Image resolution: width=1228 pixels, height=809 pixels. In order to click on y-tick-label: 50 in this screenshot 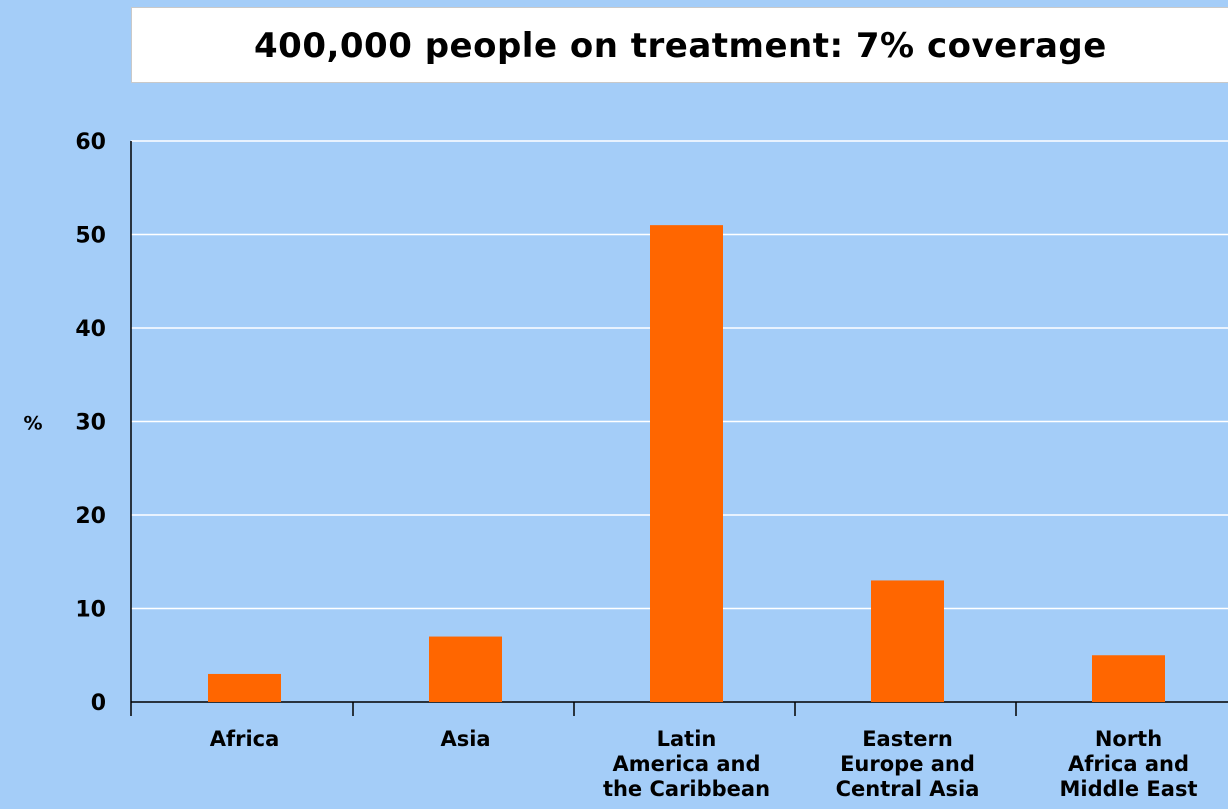, I will do `click(90, 236)`.